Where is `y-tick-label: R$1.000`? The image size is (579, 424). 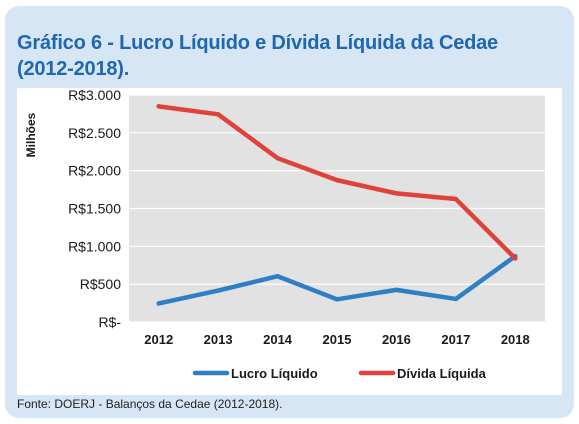 y-tick-label: R$1.000 is located at coordinates (94, 246).